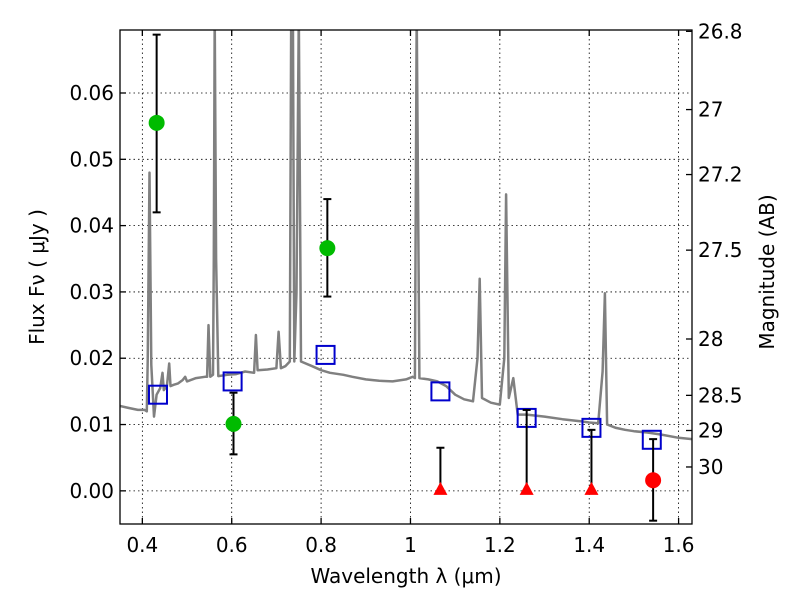 This screenshot has height=600, width=800. Describe the element at coordinates (710, 467) in the screenshot. I see `y2-tick-label: 30` at that location.